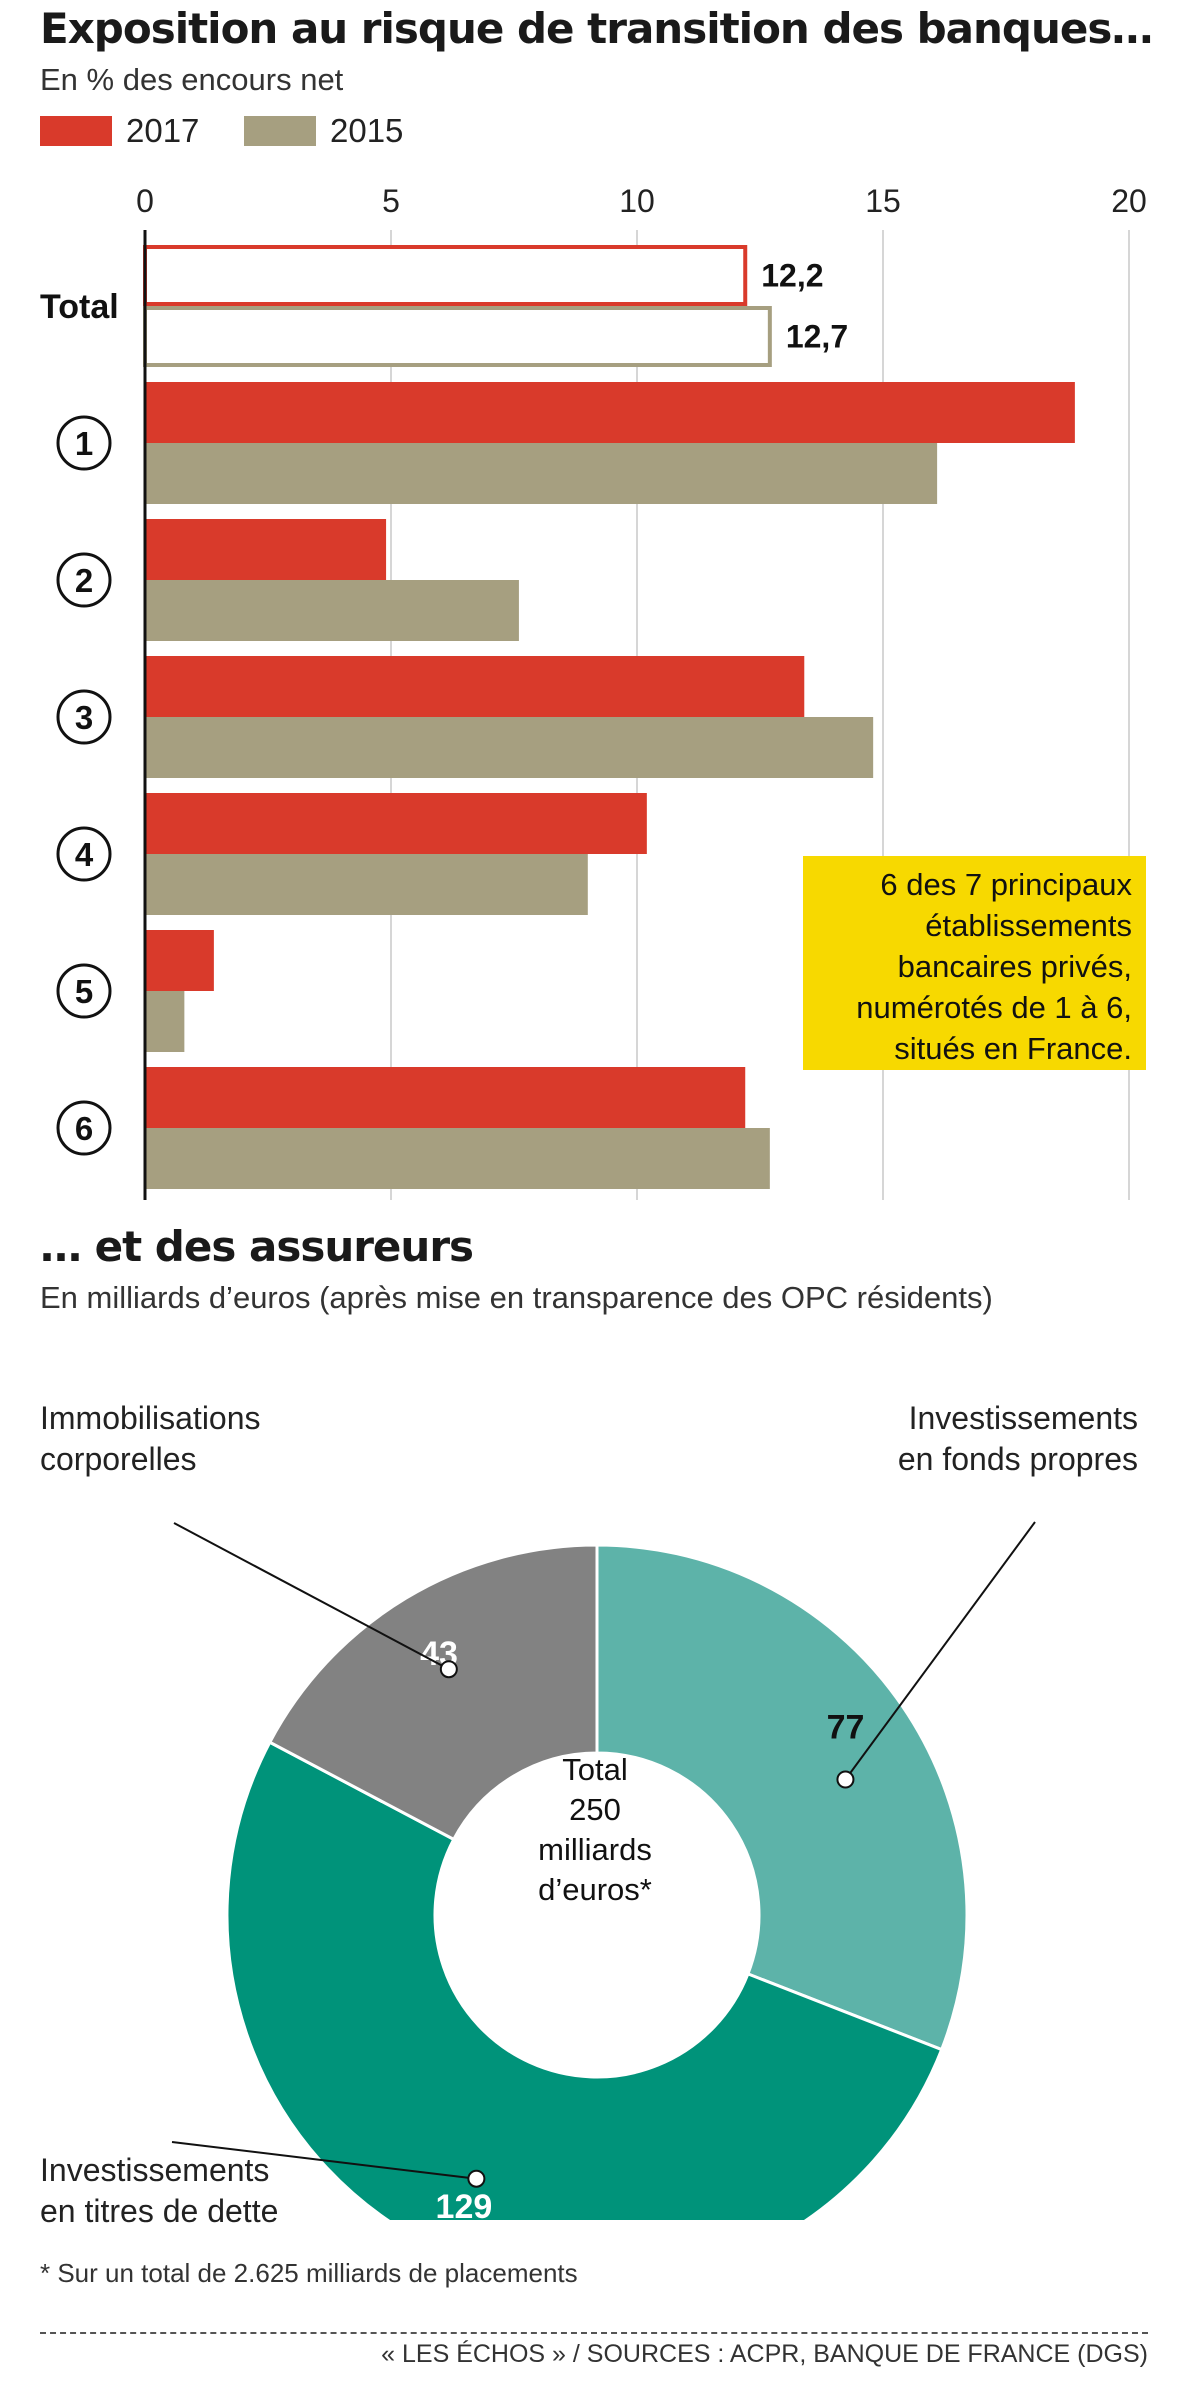 This screenshot has width=1200, height=2382. I want to click on donut-center-label: Total 250 milliards d’euros*, so click(595, 1830).